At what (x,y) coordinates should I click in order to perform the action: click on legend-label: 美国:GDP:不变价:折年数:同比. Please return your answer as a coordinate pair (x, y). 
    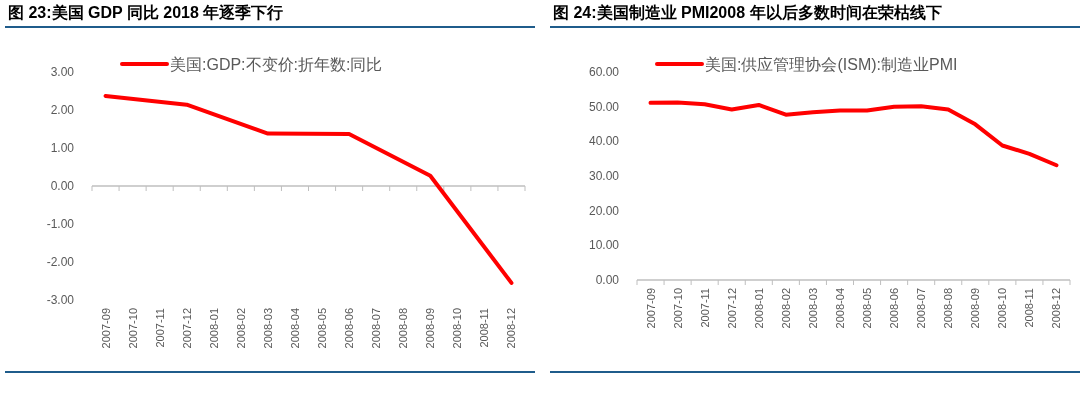
    Looking at the image, I should click on (276, 64).